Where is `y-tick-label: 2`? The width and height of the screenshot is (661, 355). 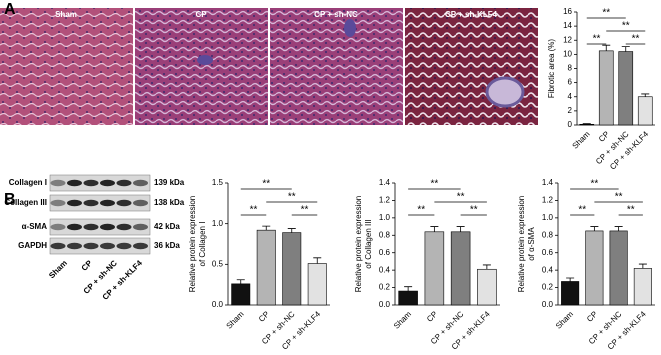 y-tick-label: 2 is located at coordinates (570, 110).